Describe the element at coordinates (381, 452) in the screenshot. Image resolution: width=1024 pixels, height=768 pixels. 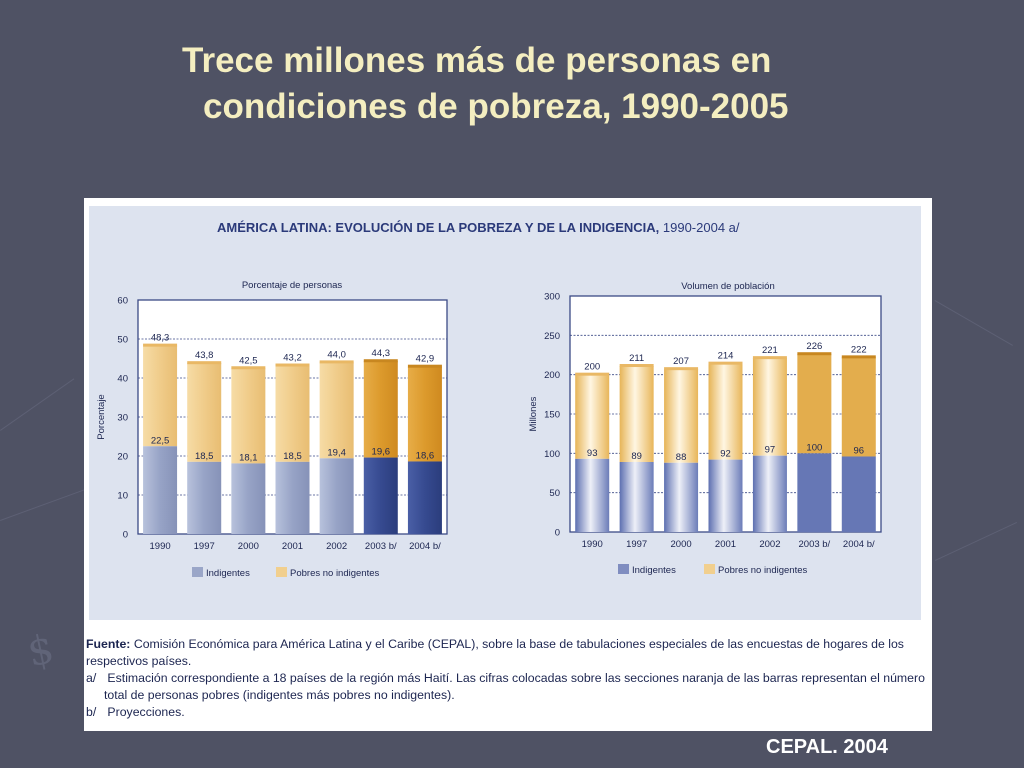
I see `chart1-indigentes-label: 19,6` at that location.